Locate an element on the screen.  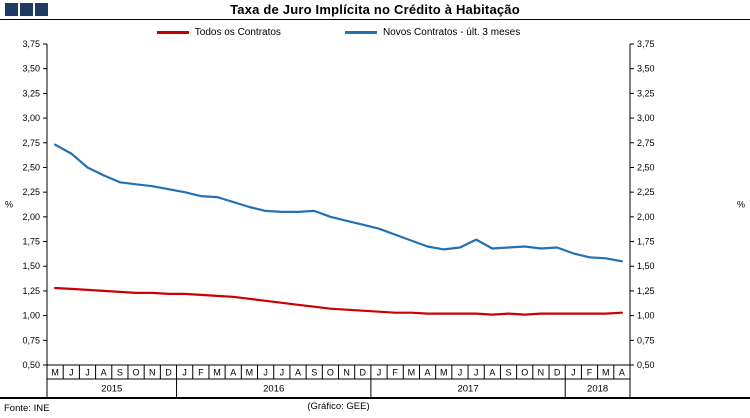
red-line-swatch-icon is located at coordinates (172, 32).